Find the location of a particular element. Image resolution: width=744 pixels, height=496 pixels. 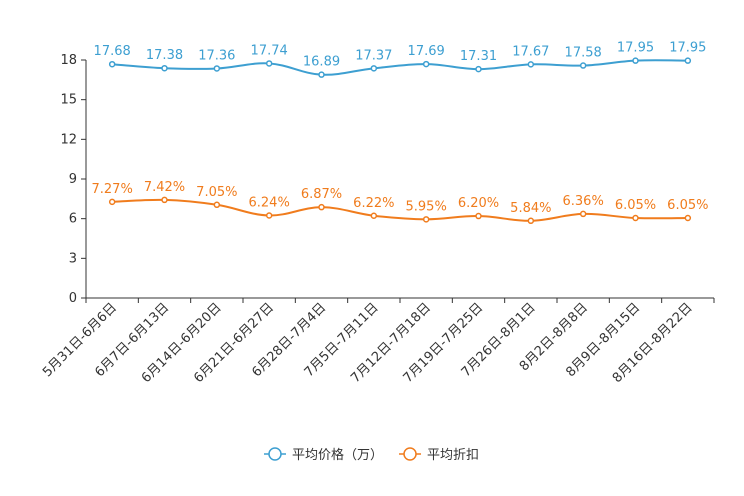

data-label: 17.68 is located at coordinates (112, 51).